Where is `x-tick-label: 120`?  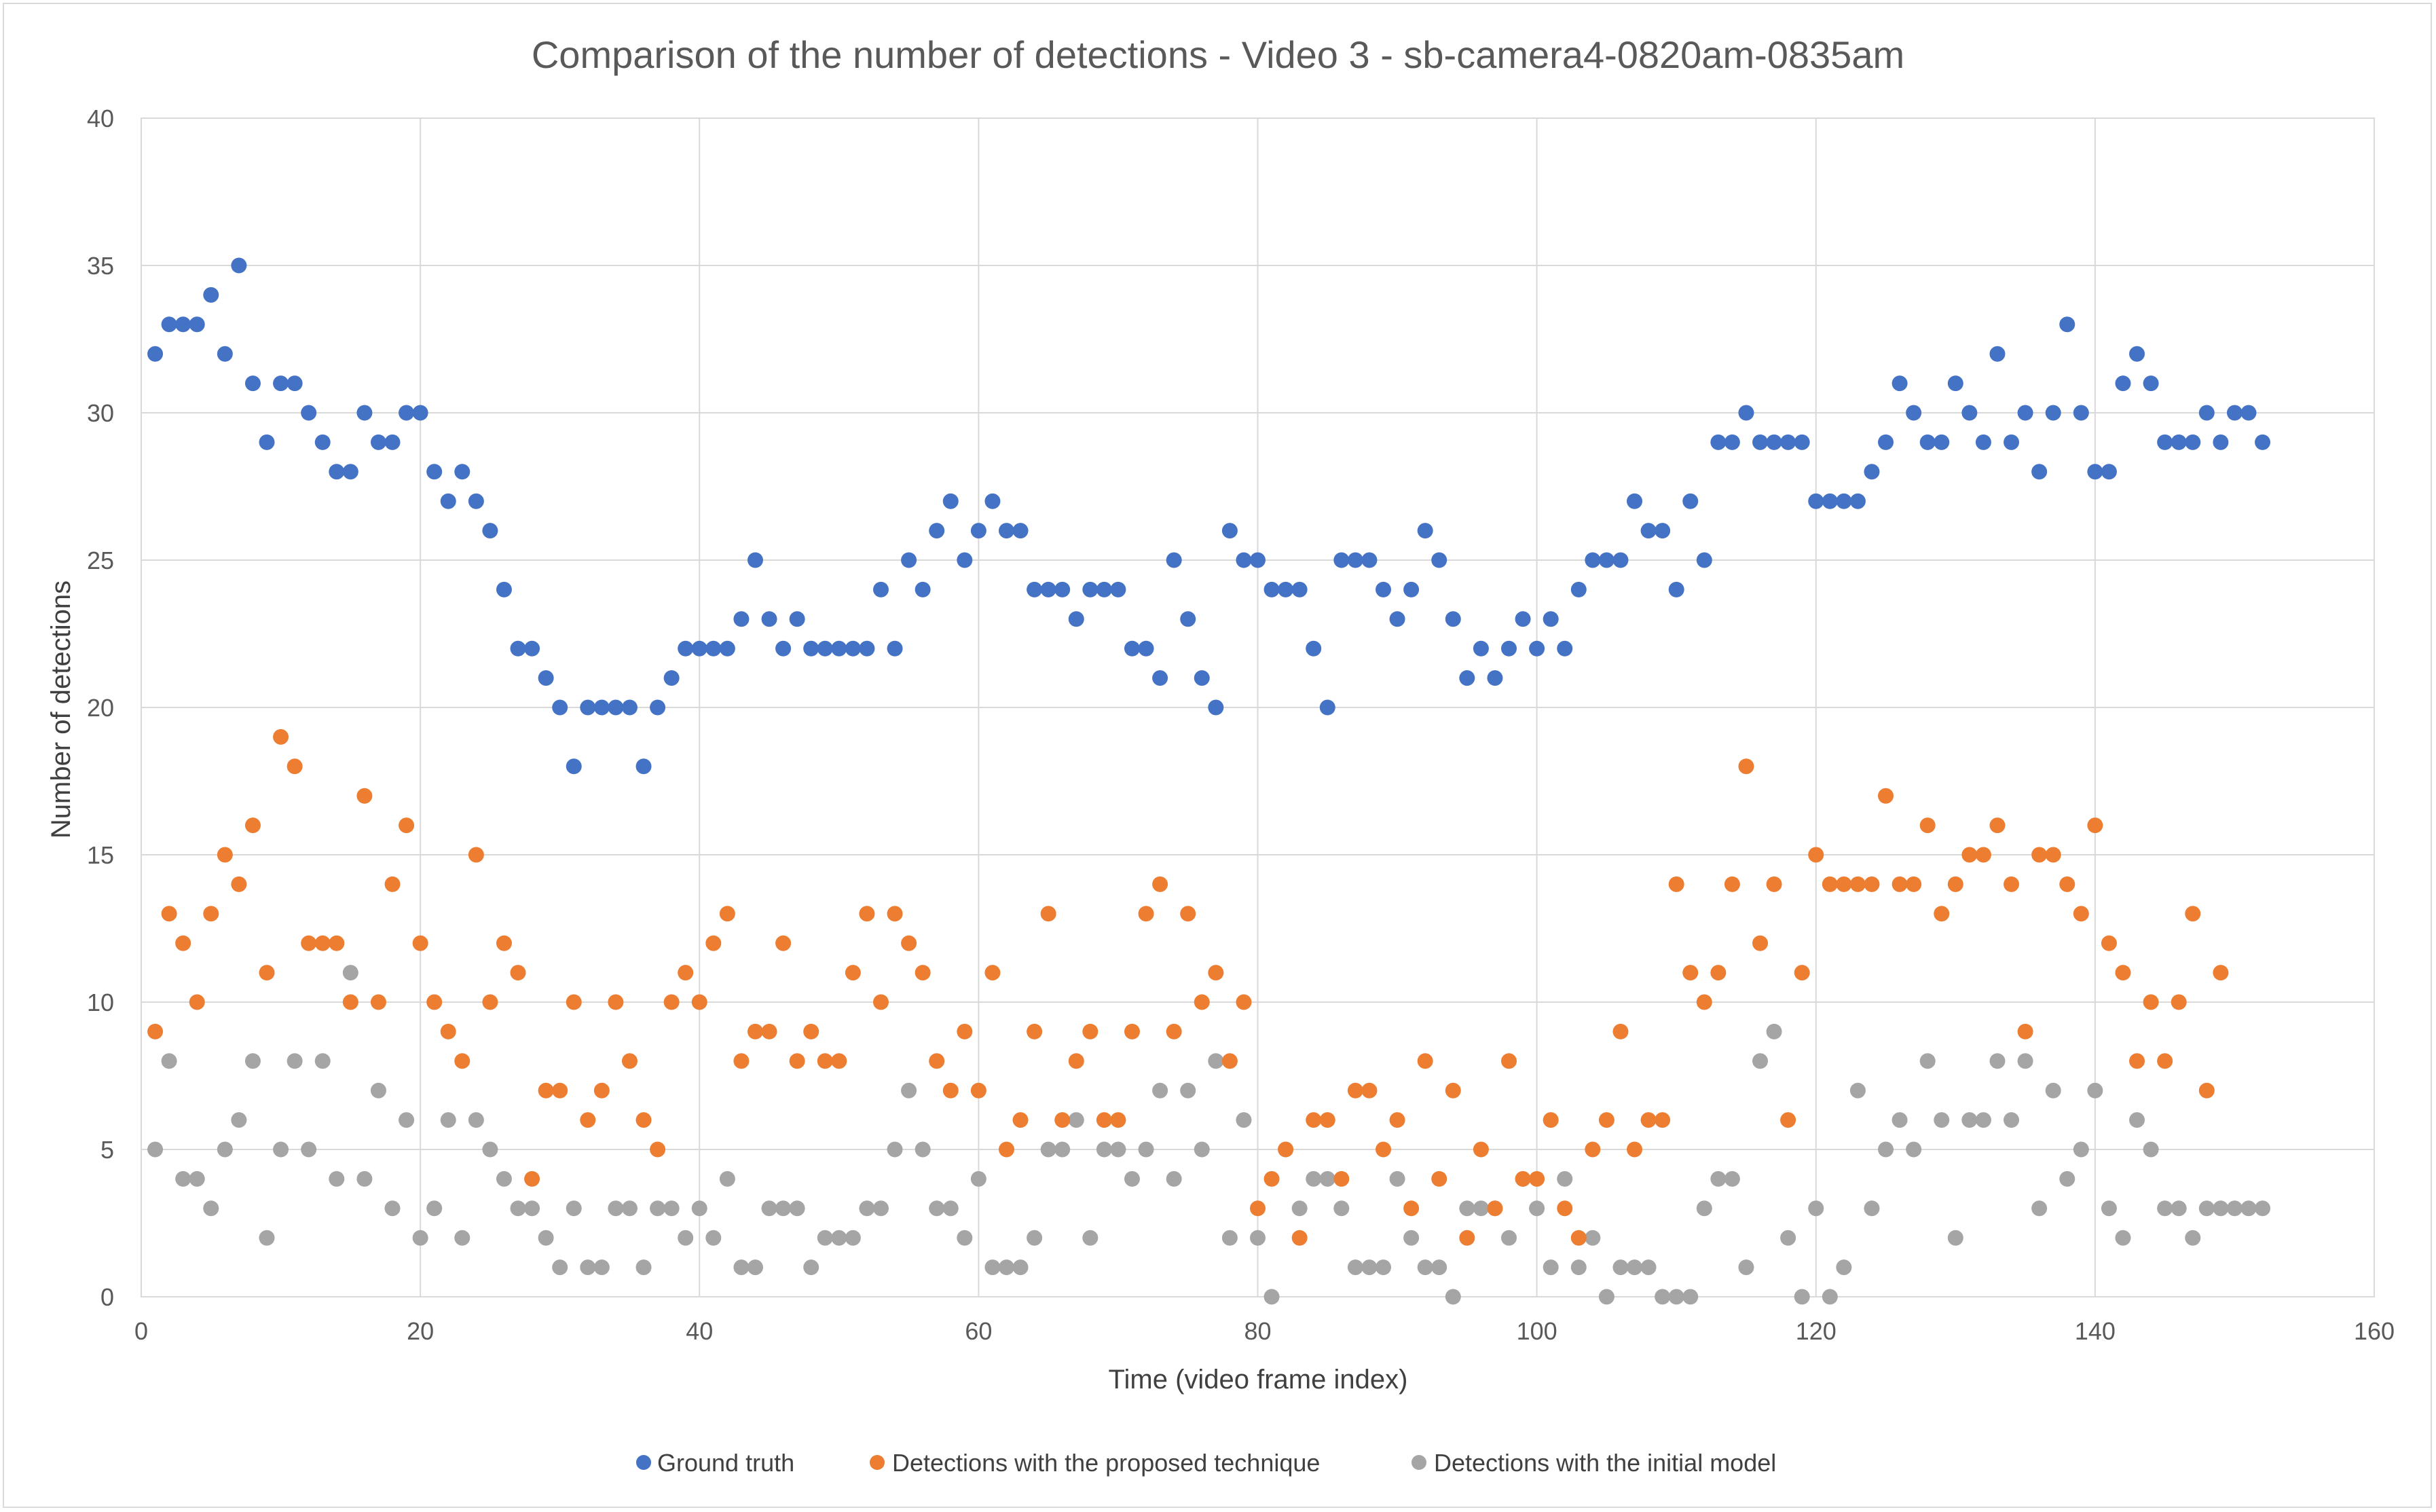 x-tick-label: 120 is located at coordinates (1817, 1331).